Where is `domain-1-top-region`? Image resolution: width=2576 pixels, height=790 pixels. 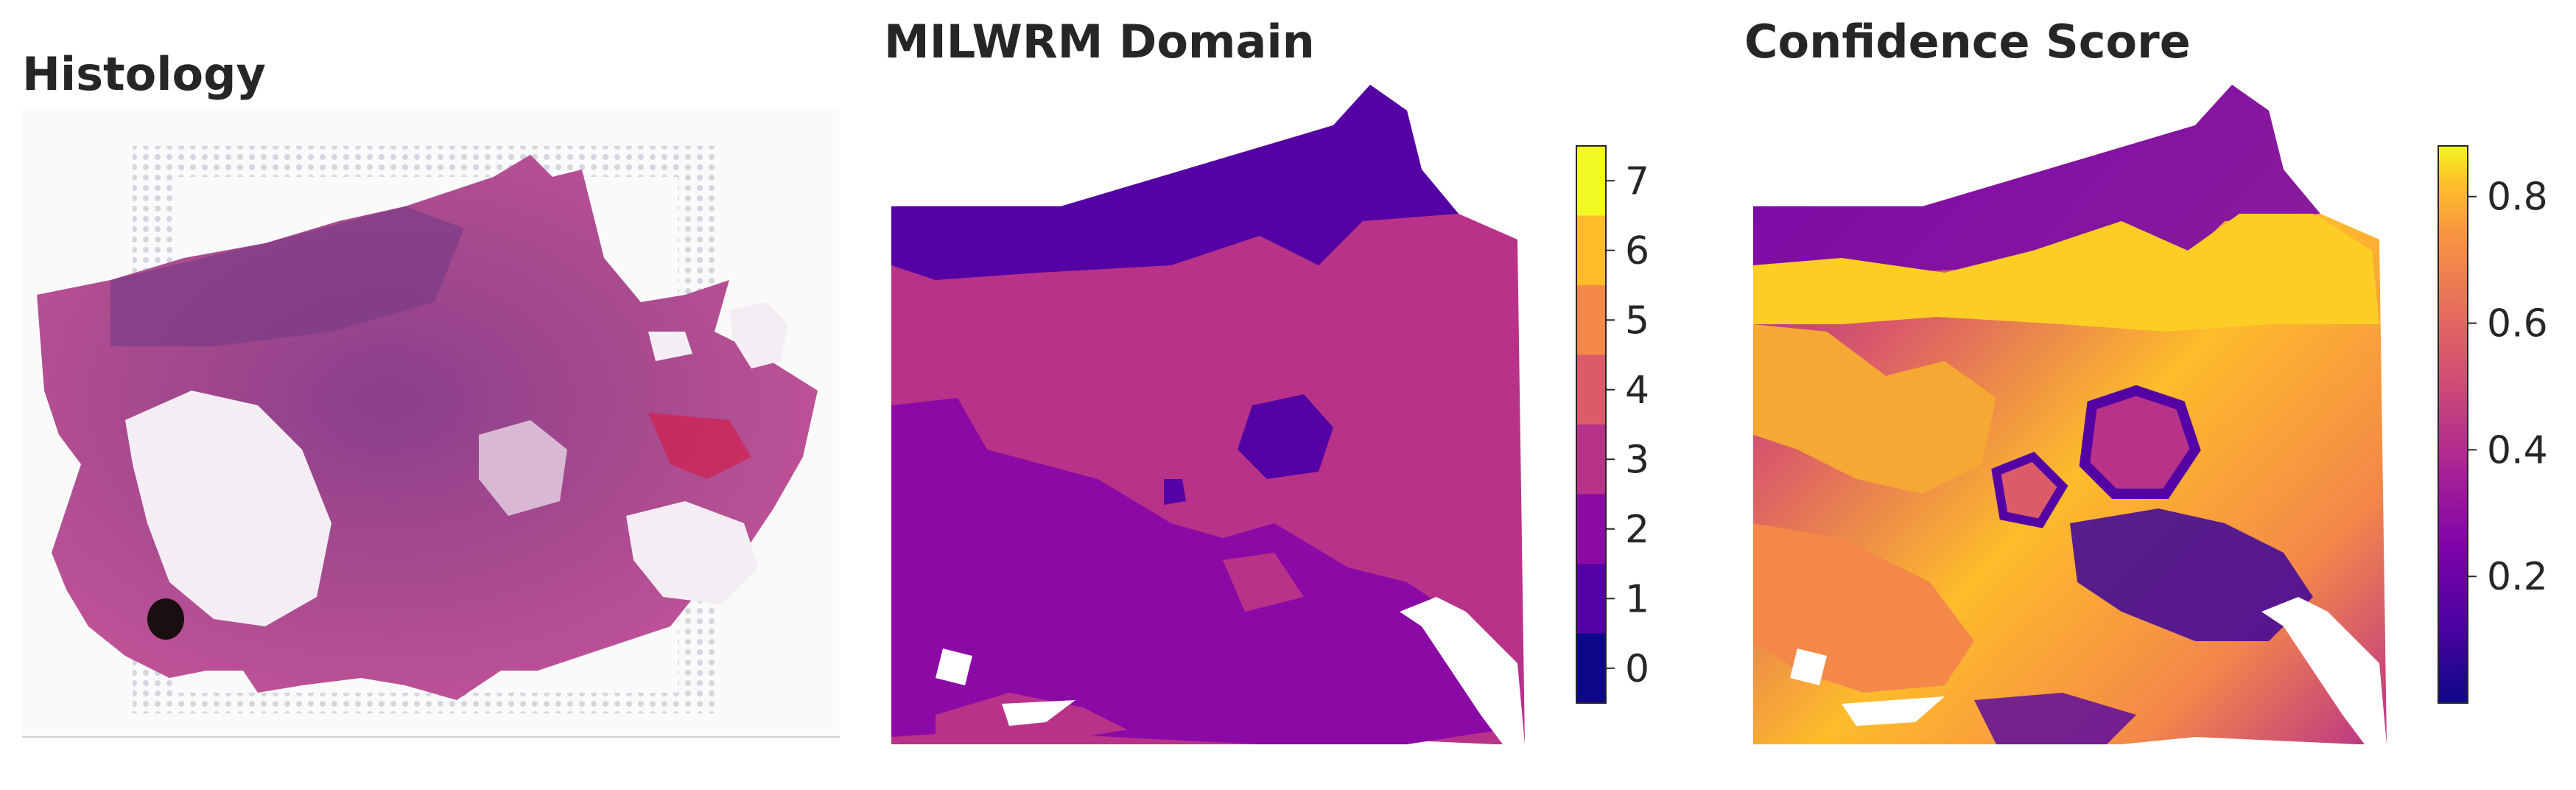
domain-1-top-region is located at coordinates (1175, 182).